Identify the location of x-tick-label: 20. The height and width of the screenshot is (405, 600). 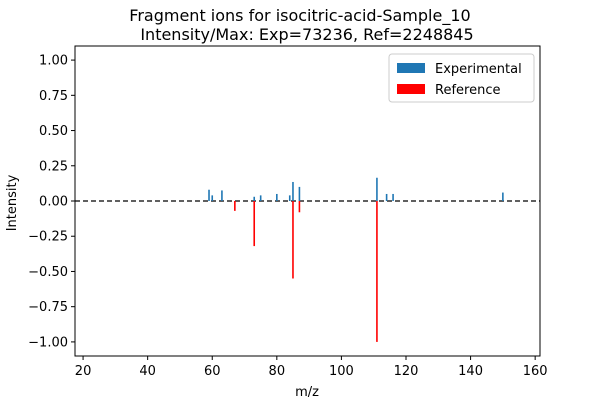
(83, 371).